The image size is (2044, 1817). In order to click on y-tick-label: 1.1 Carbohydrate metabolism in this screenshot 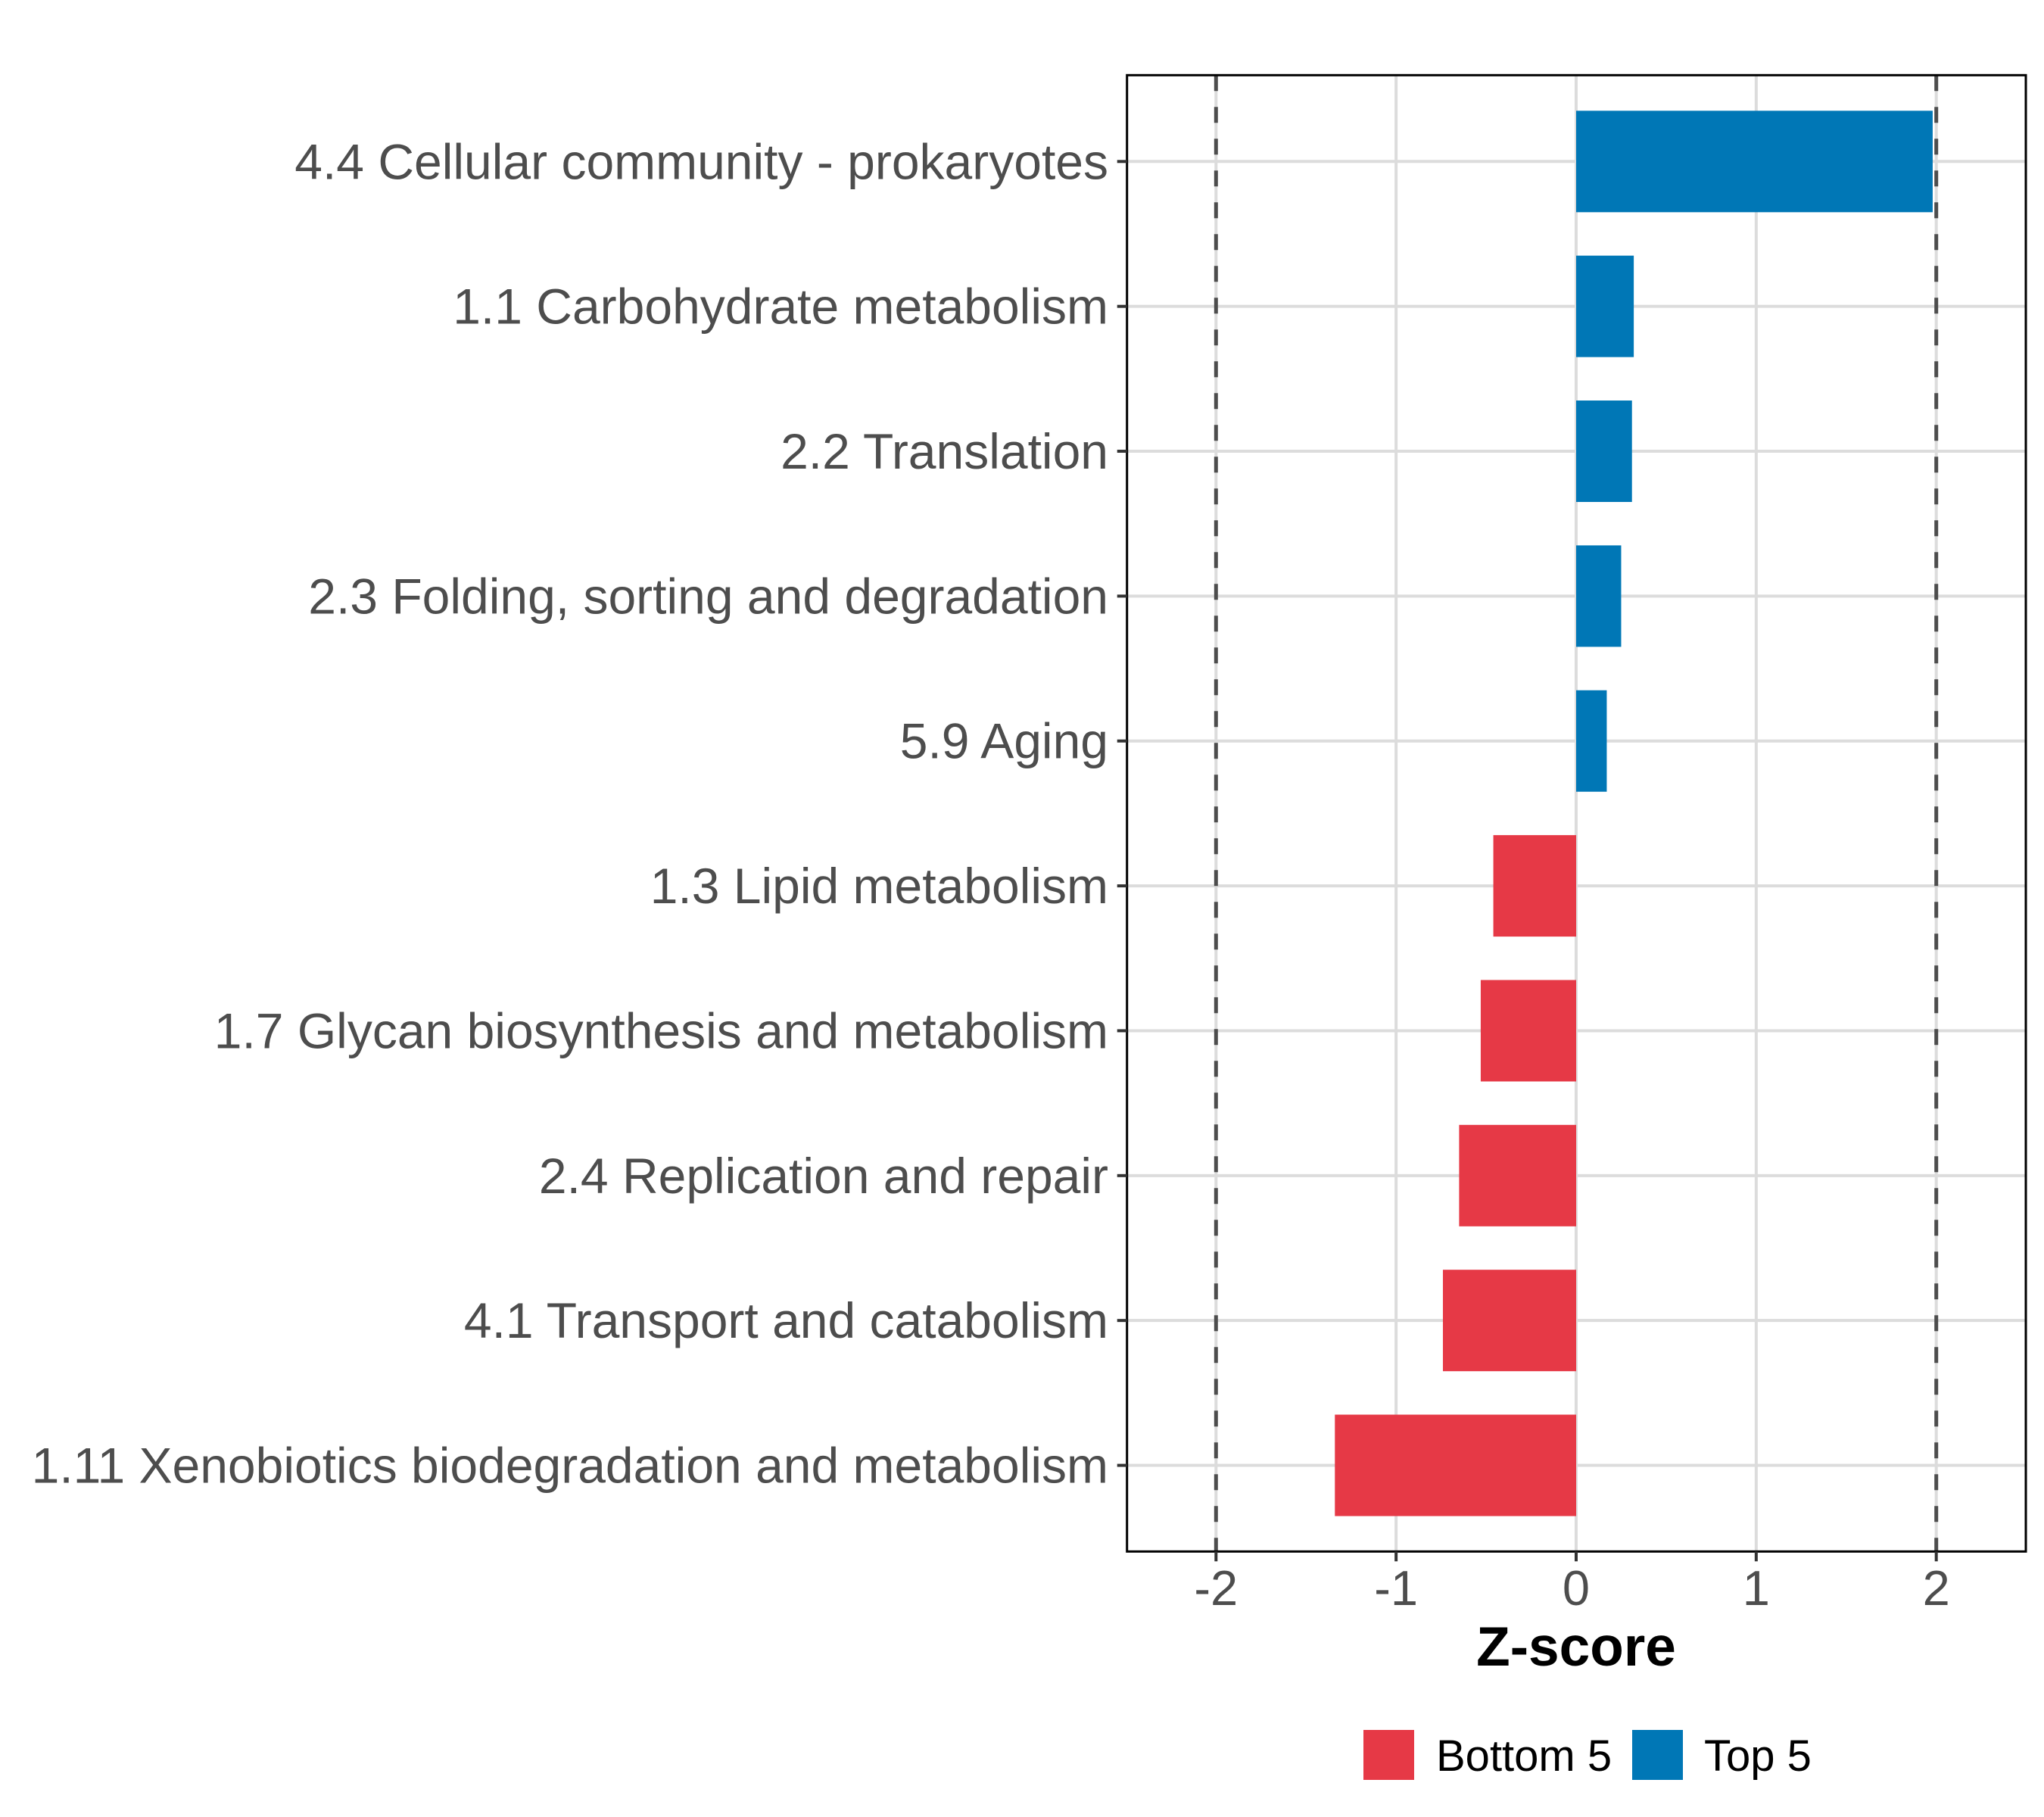, I will do `click(781, 307)`.